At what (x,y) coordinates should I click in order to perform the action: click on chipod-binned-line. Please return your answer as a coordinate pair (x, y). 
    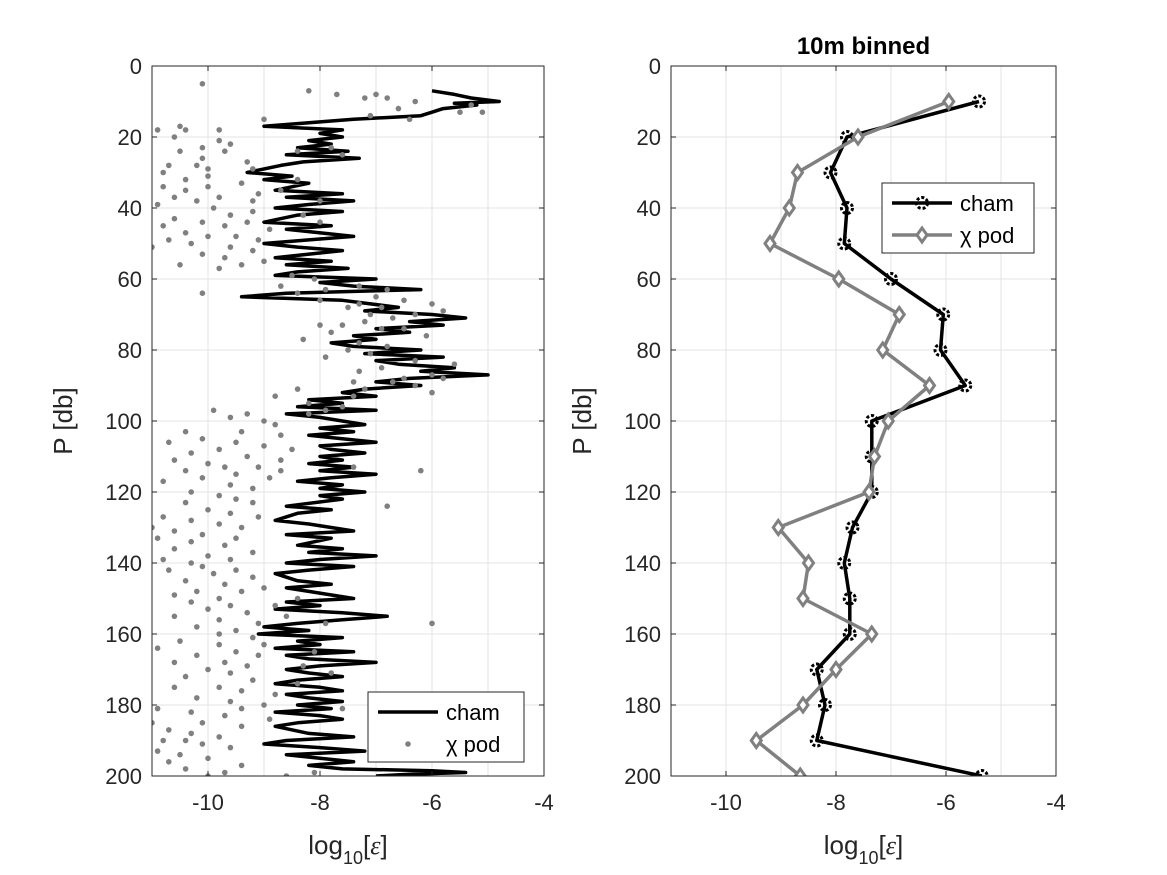
    Looking at the image, I should click on (852, 437).